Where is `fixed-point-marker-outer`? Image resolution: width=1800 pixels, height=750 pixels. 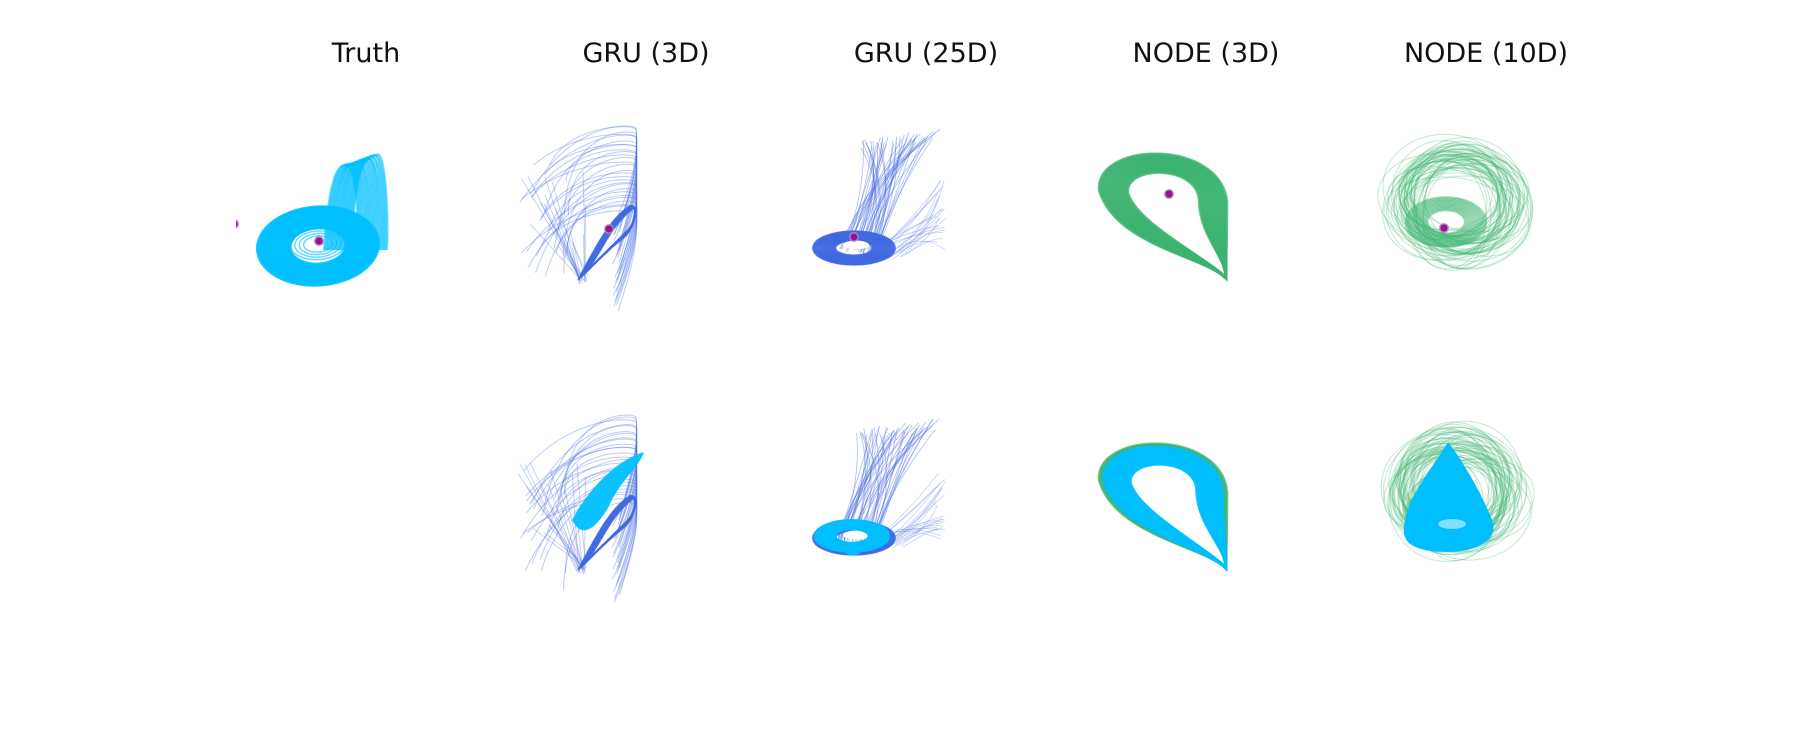
fixed-point-marker-outer is located at coordinates (237, 224).